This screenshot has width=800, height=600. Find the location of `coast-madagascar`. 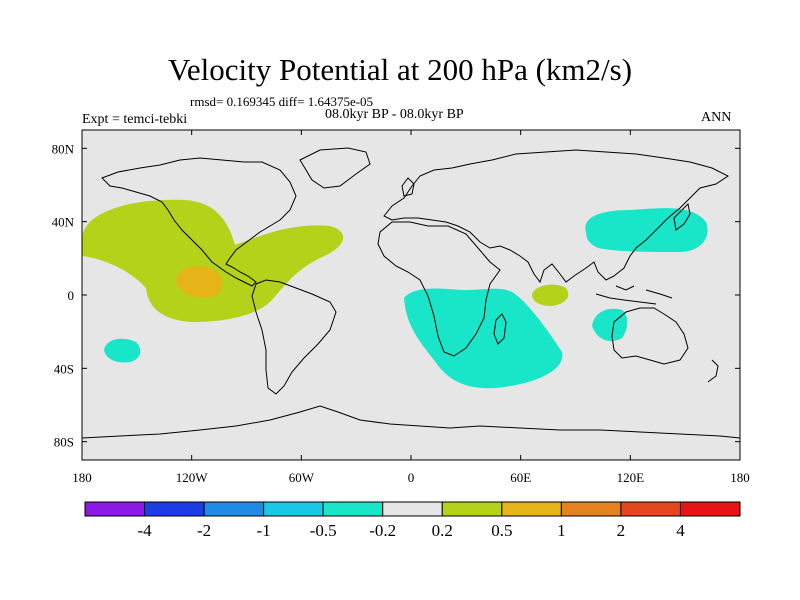

coast-madagascar is located at coordinates (500, 329).